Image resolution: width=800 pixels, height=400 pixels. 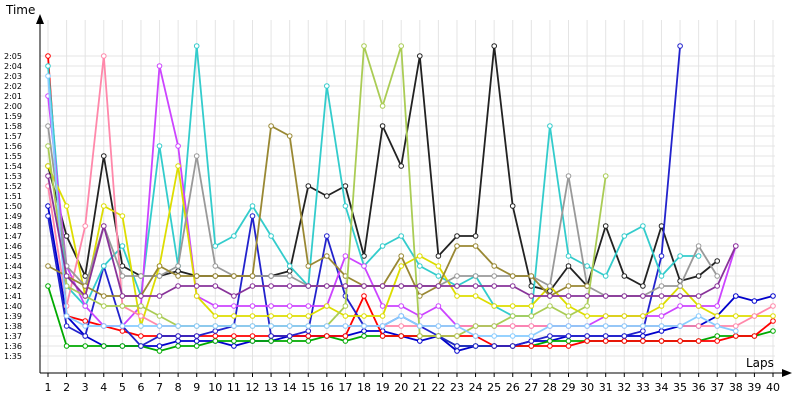 I want to click on x-tick-label: 12, so click(x=252, y=387).